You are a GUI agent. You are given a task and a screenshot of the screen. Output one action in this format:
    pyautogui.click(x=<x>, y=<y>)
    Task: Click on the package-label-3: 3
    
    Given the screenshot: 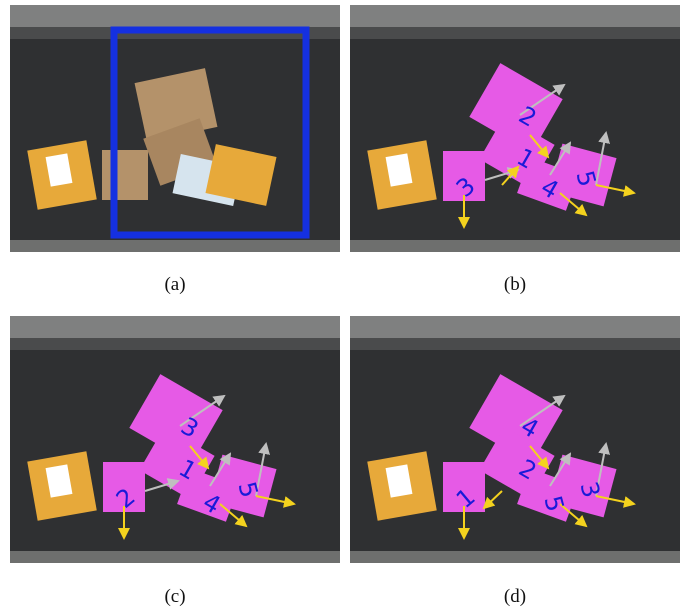 What is the action you would take?
    pyautogui.click(x=589, y=490)
    